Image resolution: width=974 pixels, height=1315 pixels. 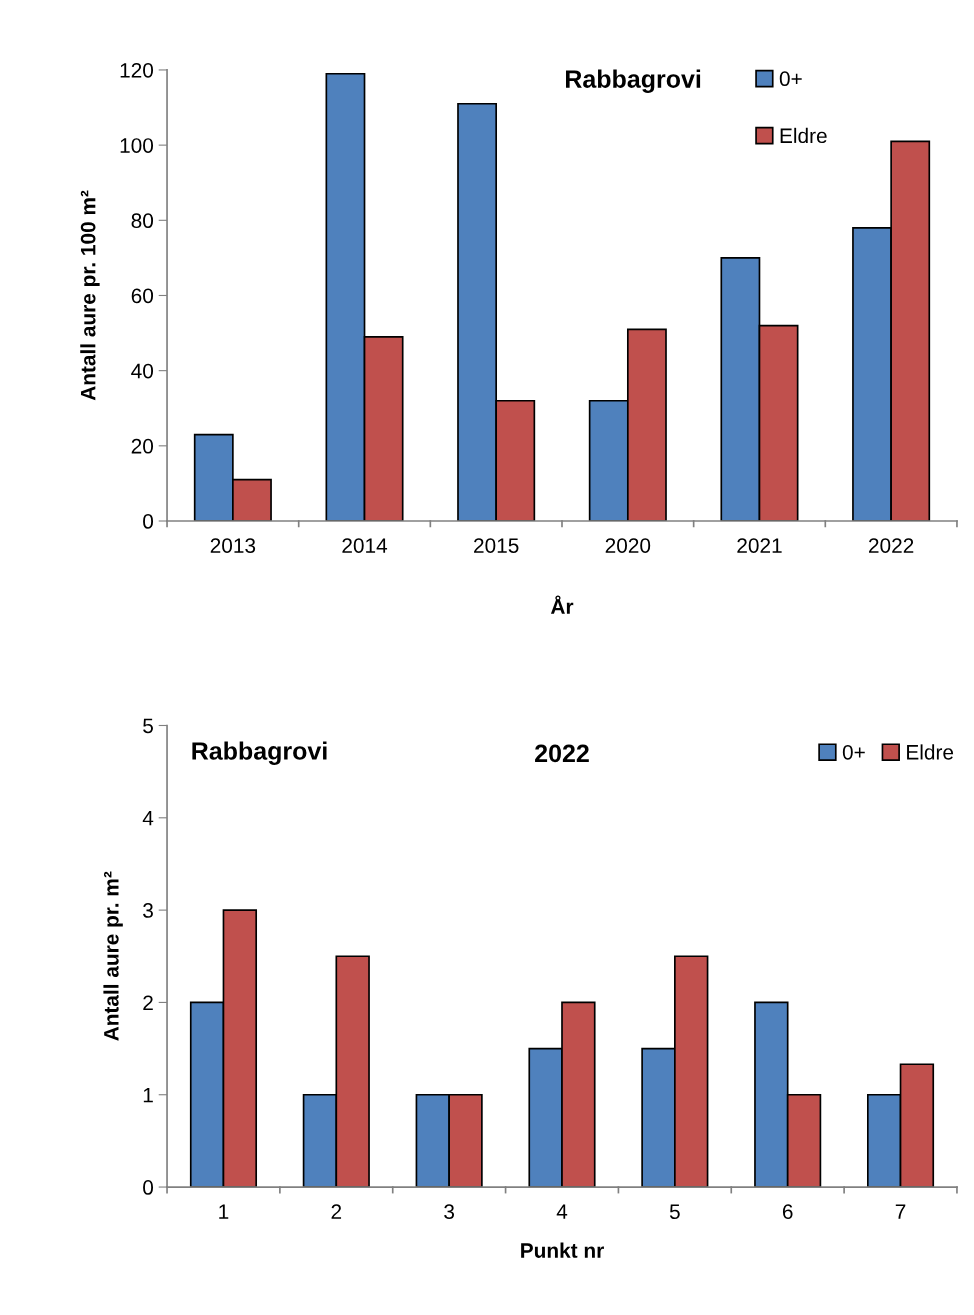 What do you see at coordinates (148, 818) in the screenshot?
I see `y-tick-label: 4` at bounding box center [148, 818].